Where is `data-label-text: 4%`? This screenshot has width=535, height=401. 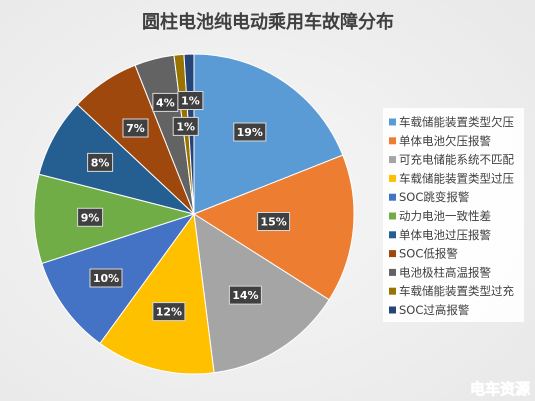 data-label-text: 4% is located at coordinates (165, 102).